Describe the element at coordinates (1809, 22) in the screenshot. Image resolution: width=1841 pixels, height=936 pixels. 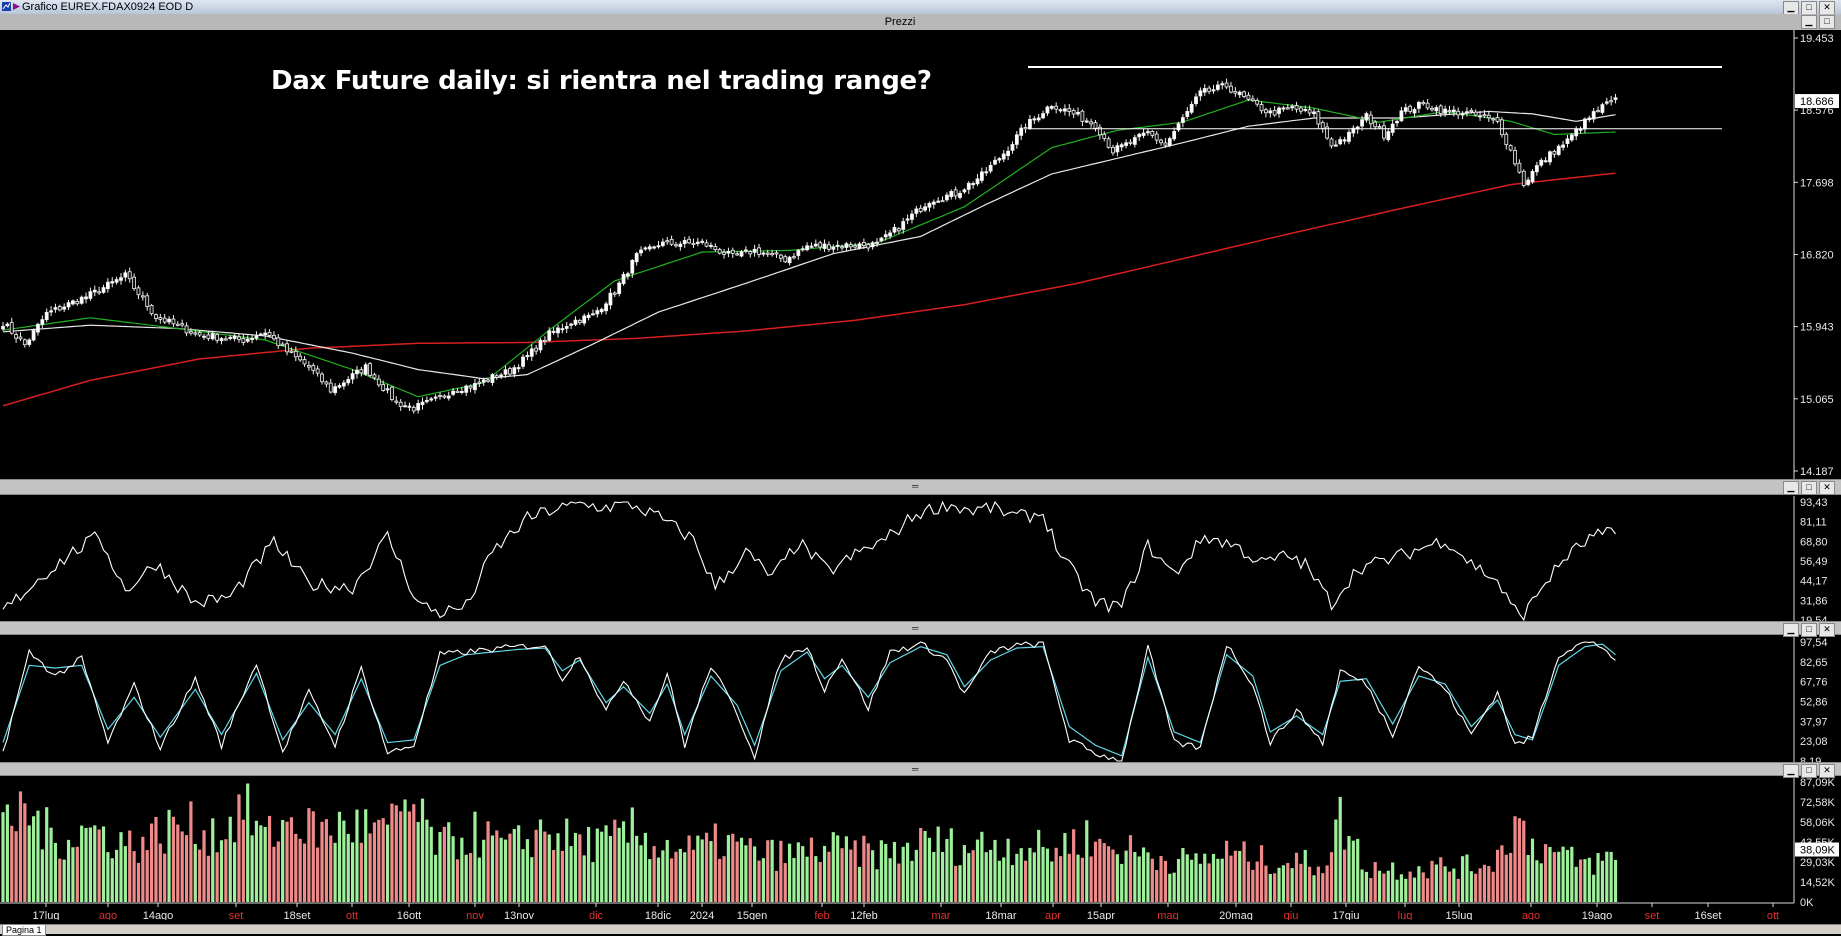
I see `pane-minimize-button: ▁` at that location.